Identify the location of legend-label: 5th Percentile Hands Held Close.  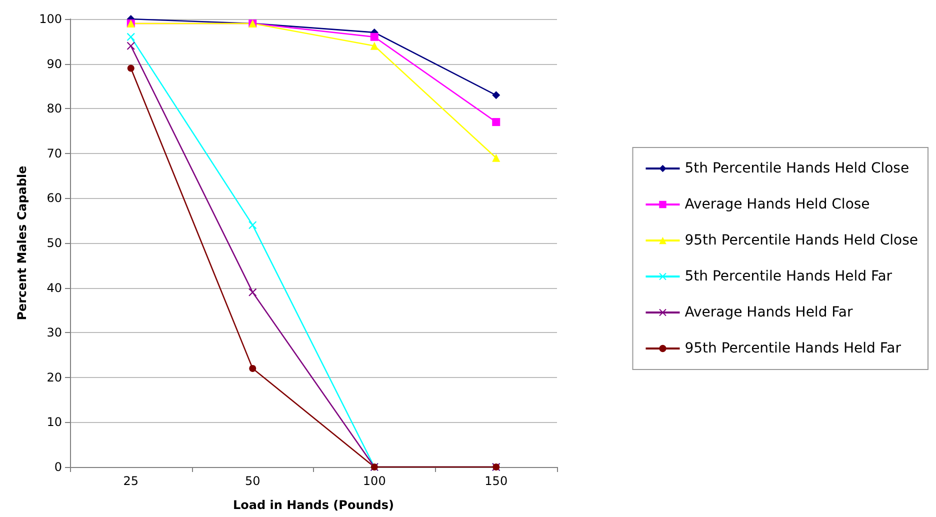
(797, 168).